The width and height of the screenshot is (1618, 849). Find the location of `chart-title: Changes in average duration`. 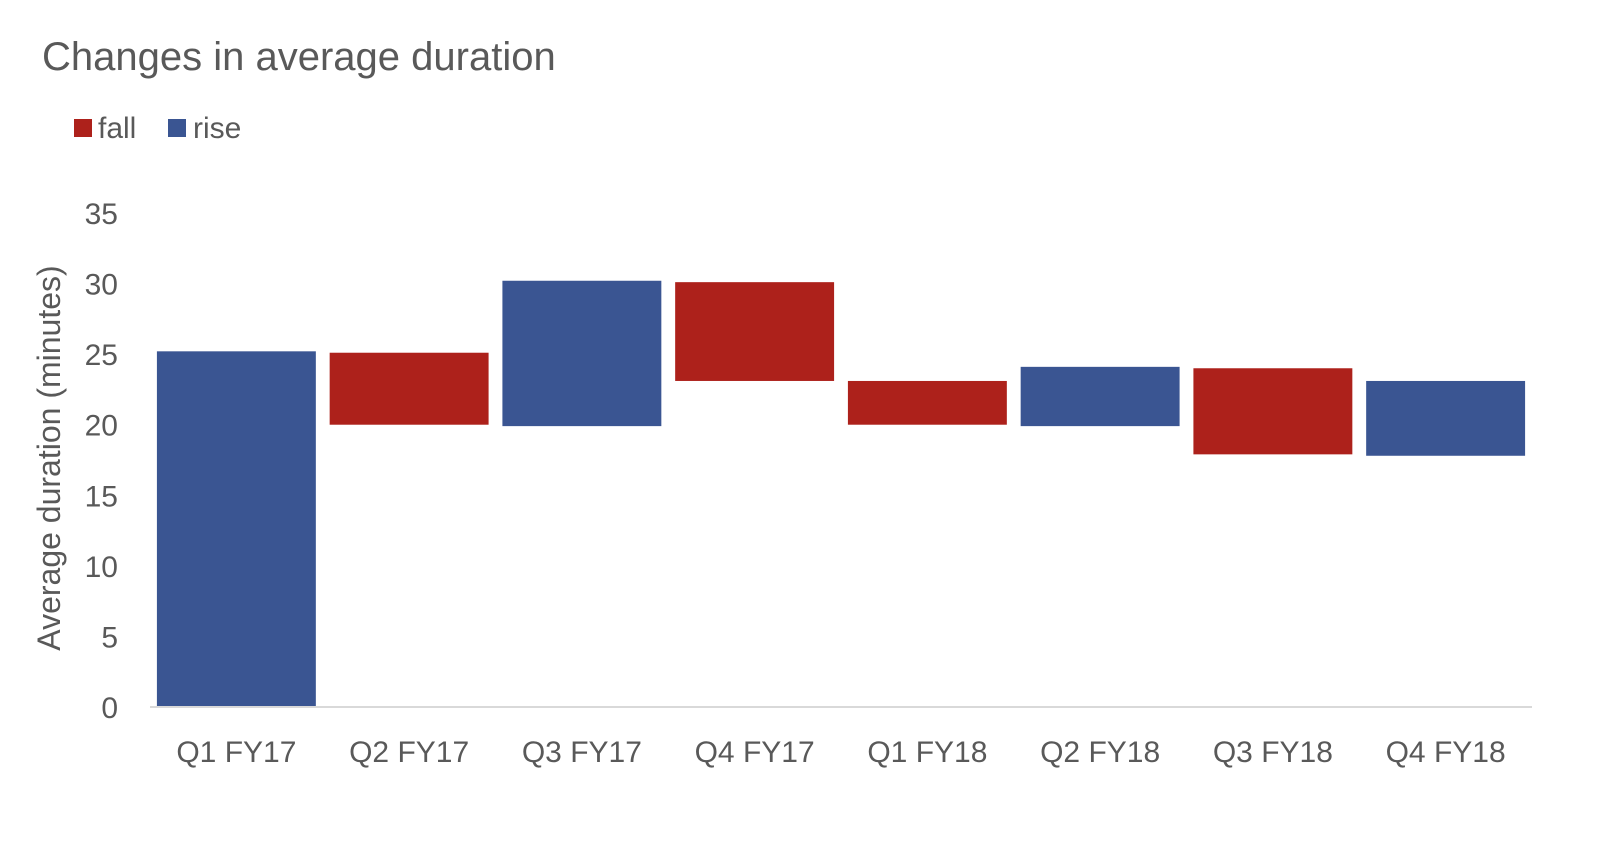

chart-title: Changes in average duration is located at coordinates (299, 57).